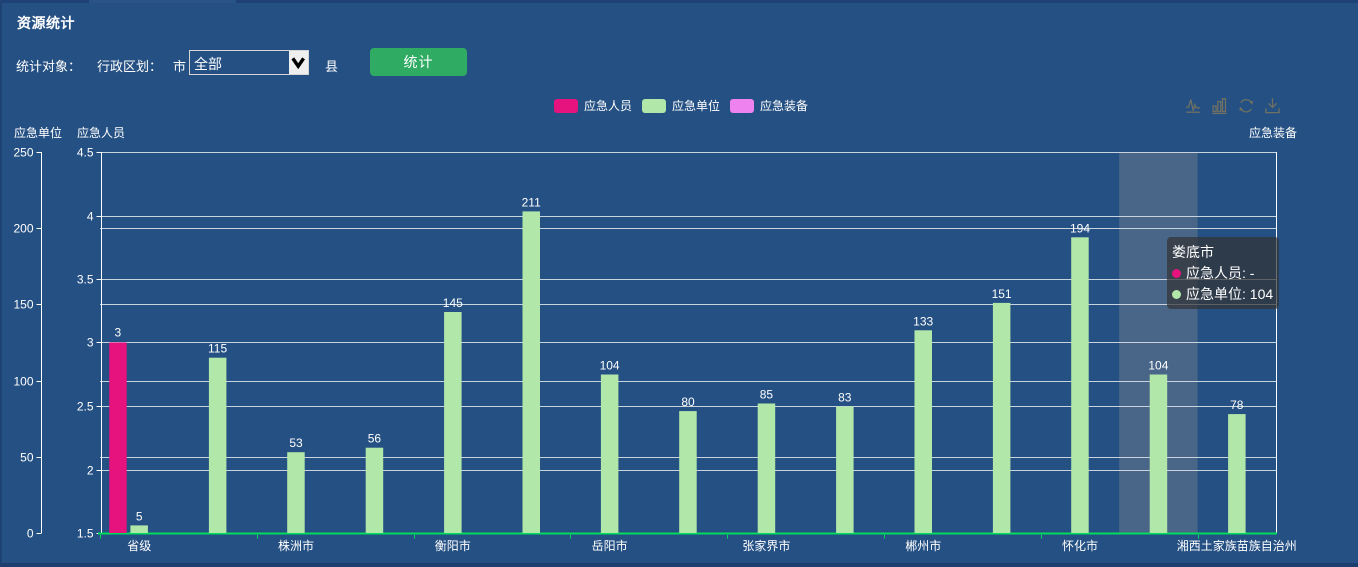  What do you see at coordinates (23, 382) in the screenshot?
I see `svg-text: 100` at bounding box center [23, 382].